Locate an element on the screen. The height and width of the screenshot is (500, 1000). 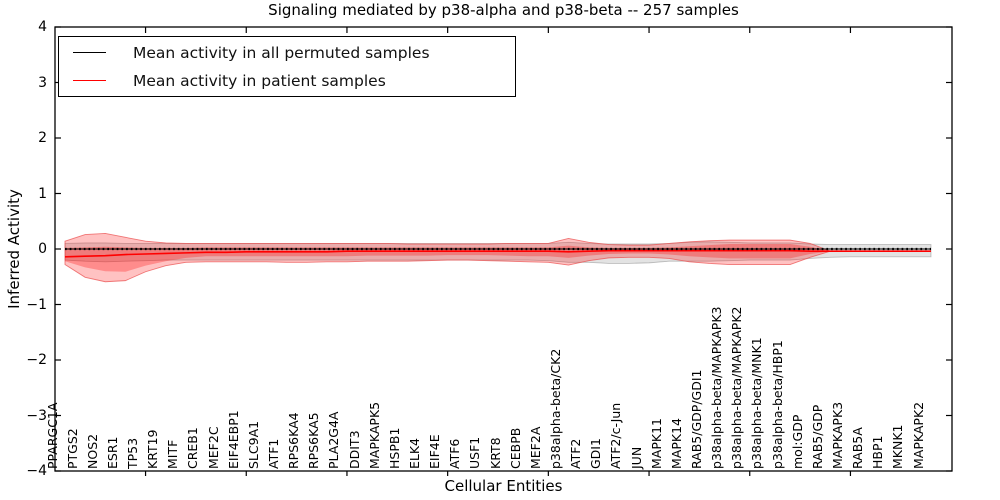
x-tick-label: ATF2 is located at coordinates (576, 453).